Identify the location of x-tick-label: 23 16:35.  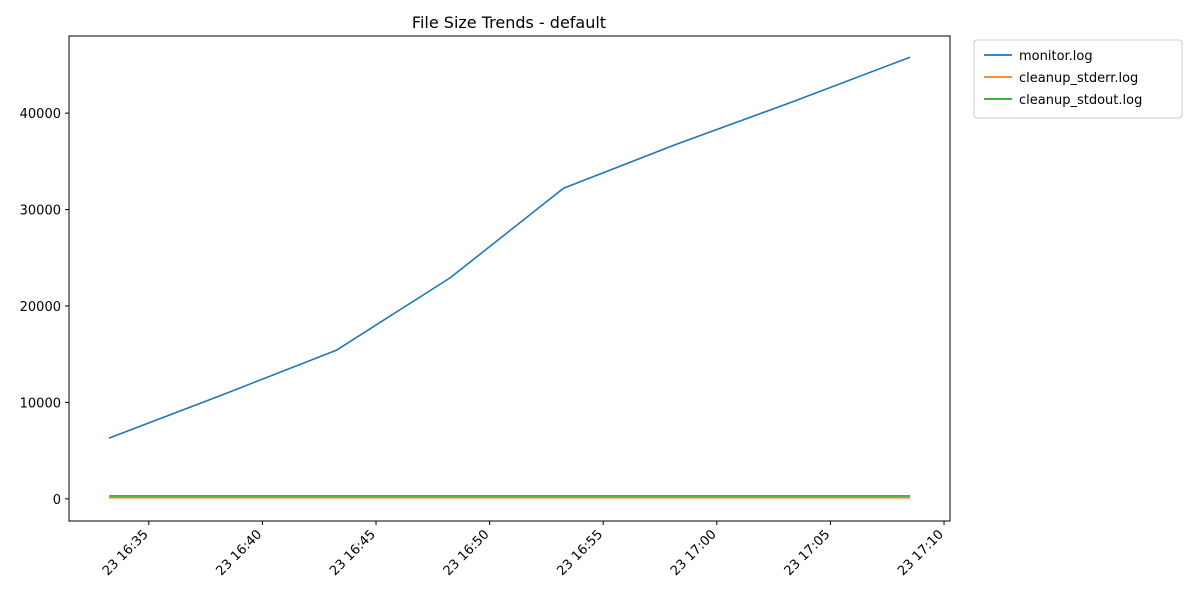
(126, 553).